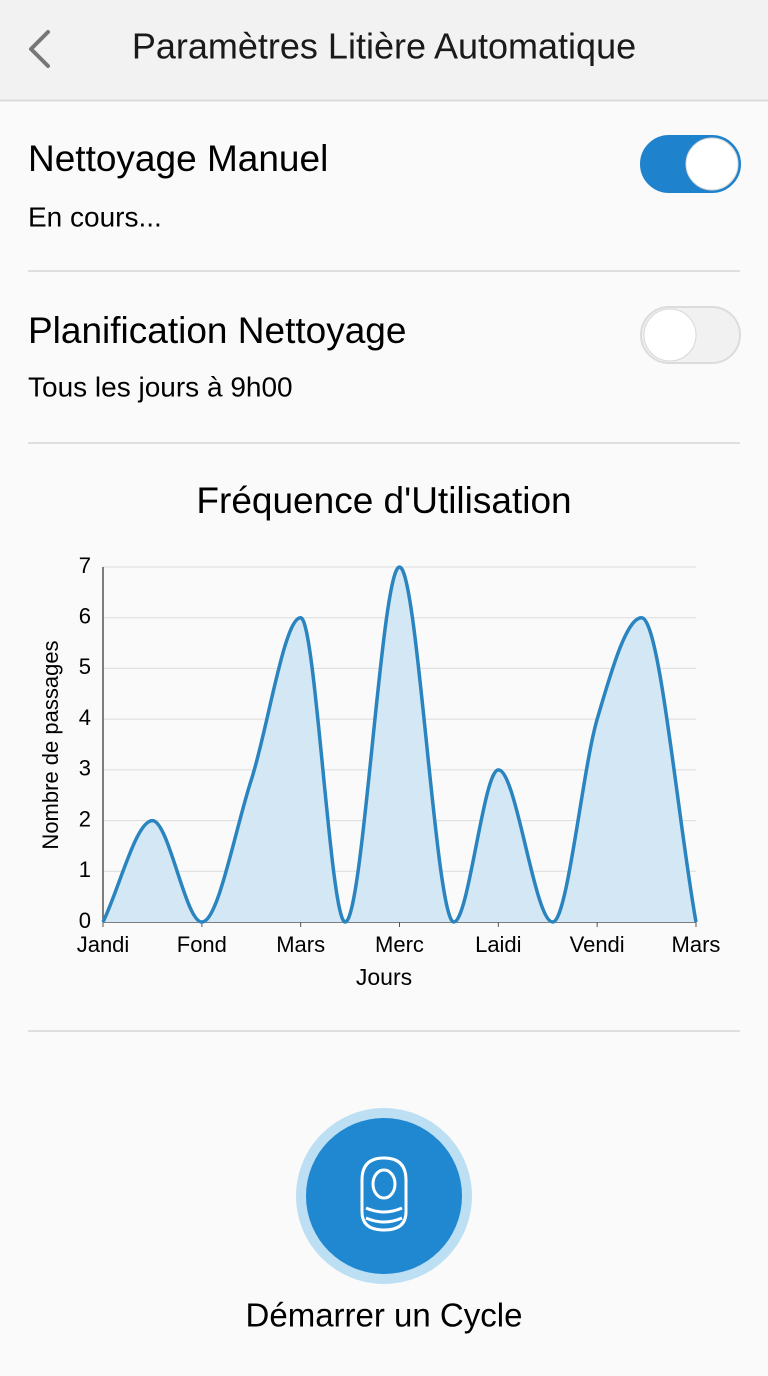 This screenshot has width=768, height=1376. I want to click on back-button, so click(39, 49).